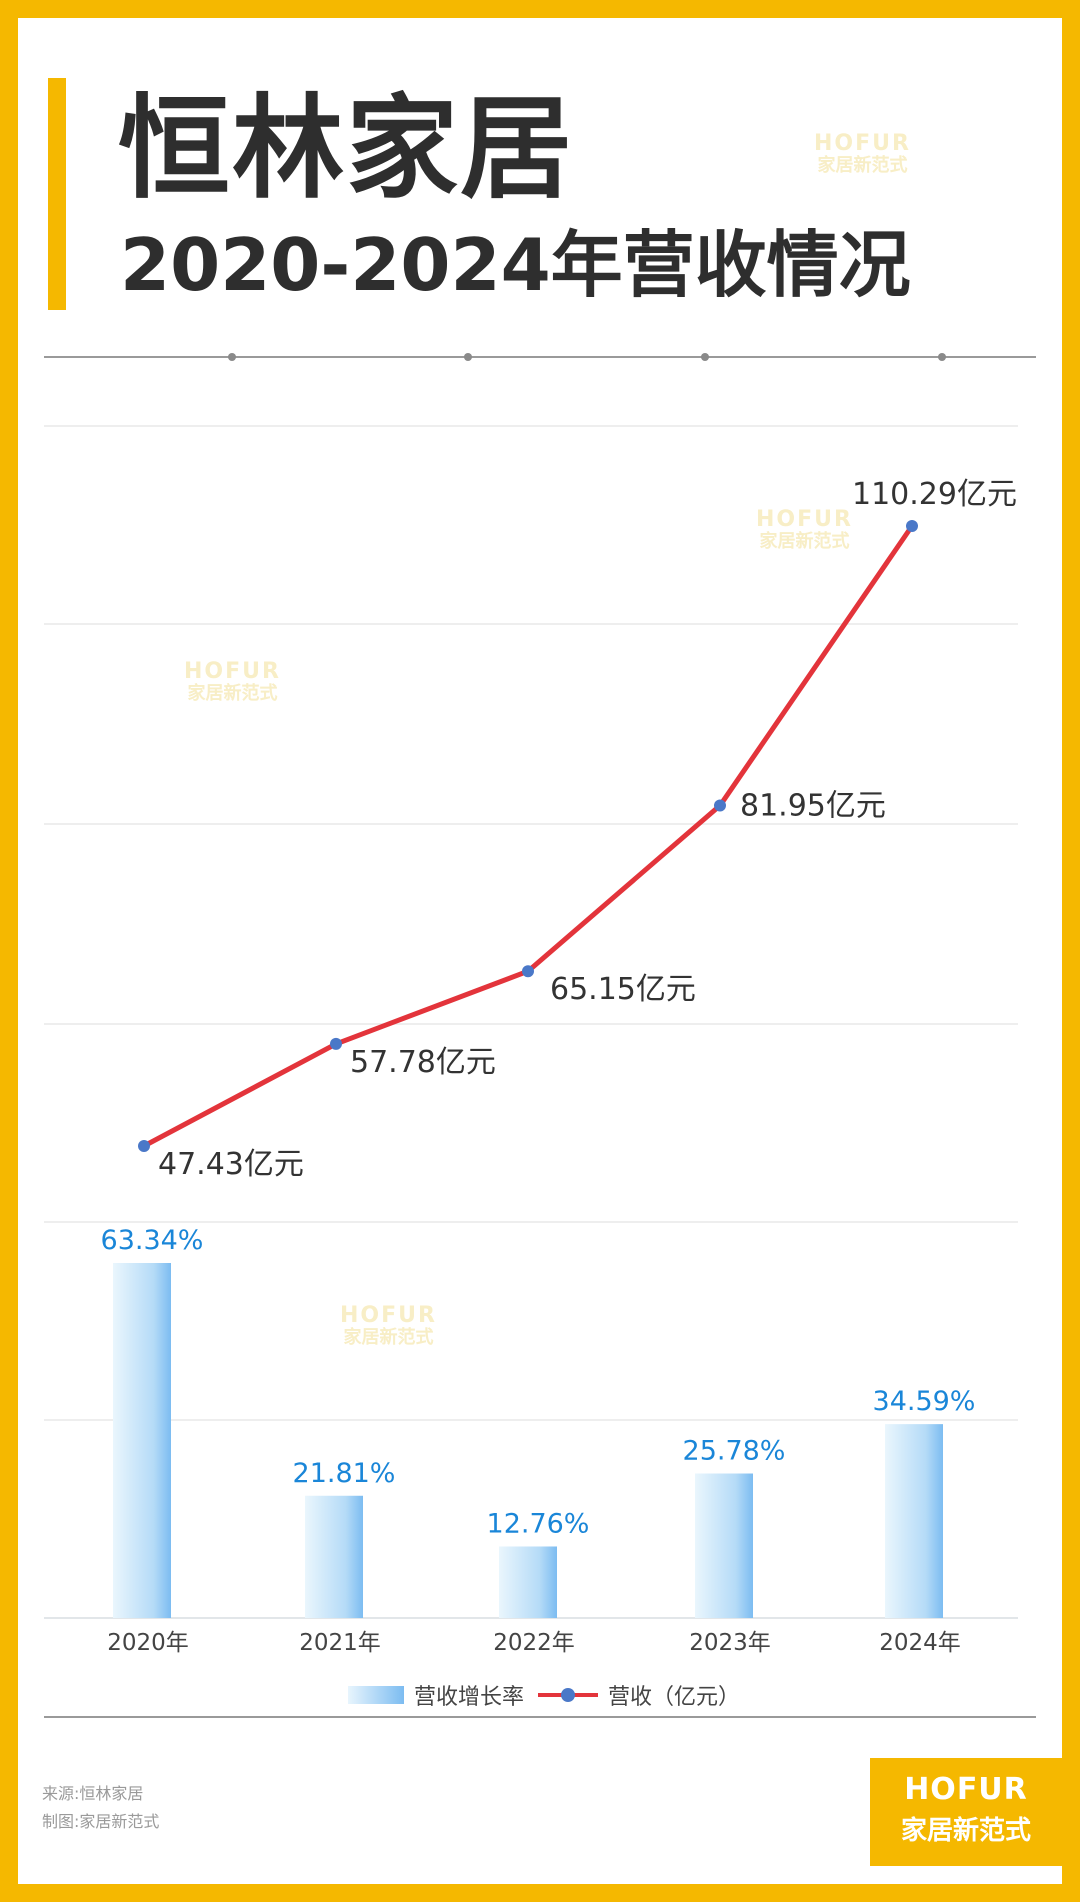  What do you see at coordinates (730, 1643) in the screenshot?
I see `x-tick-label: 2023年` at bounding box center [730, 1643].